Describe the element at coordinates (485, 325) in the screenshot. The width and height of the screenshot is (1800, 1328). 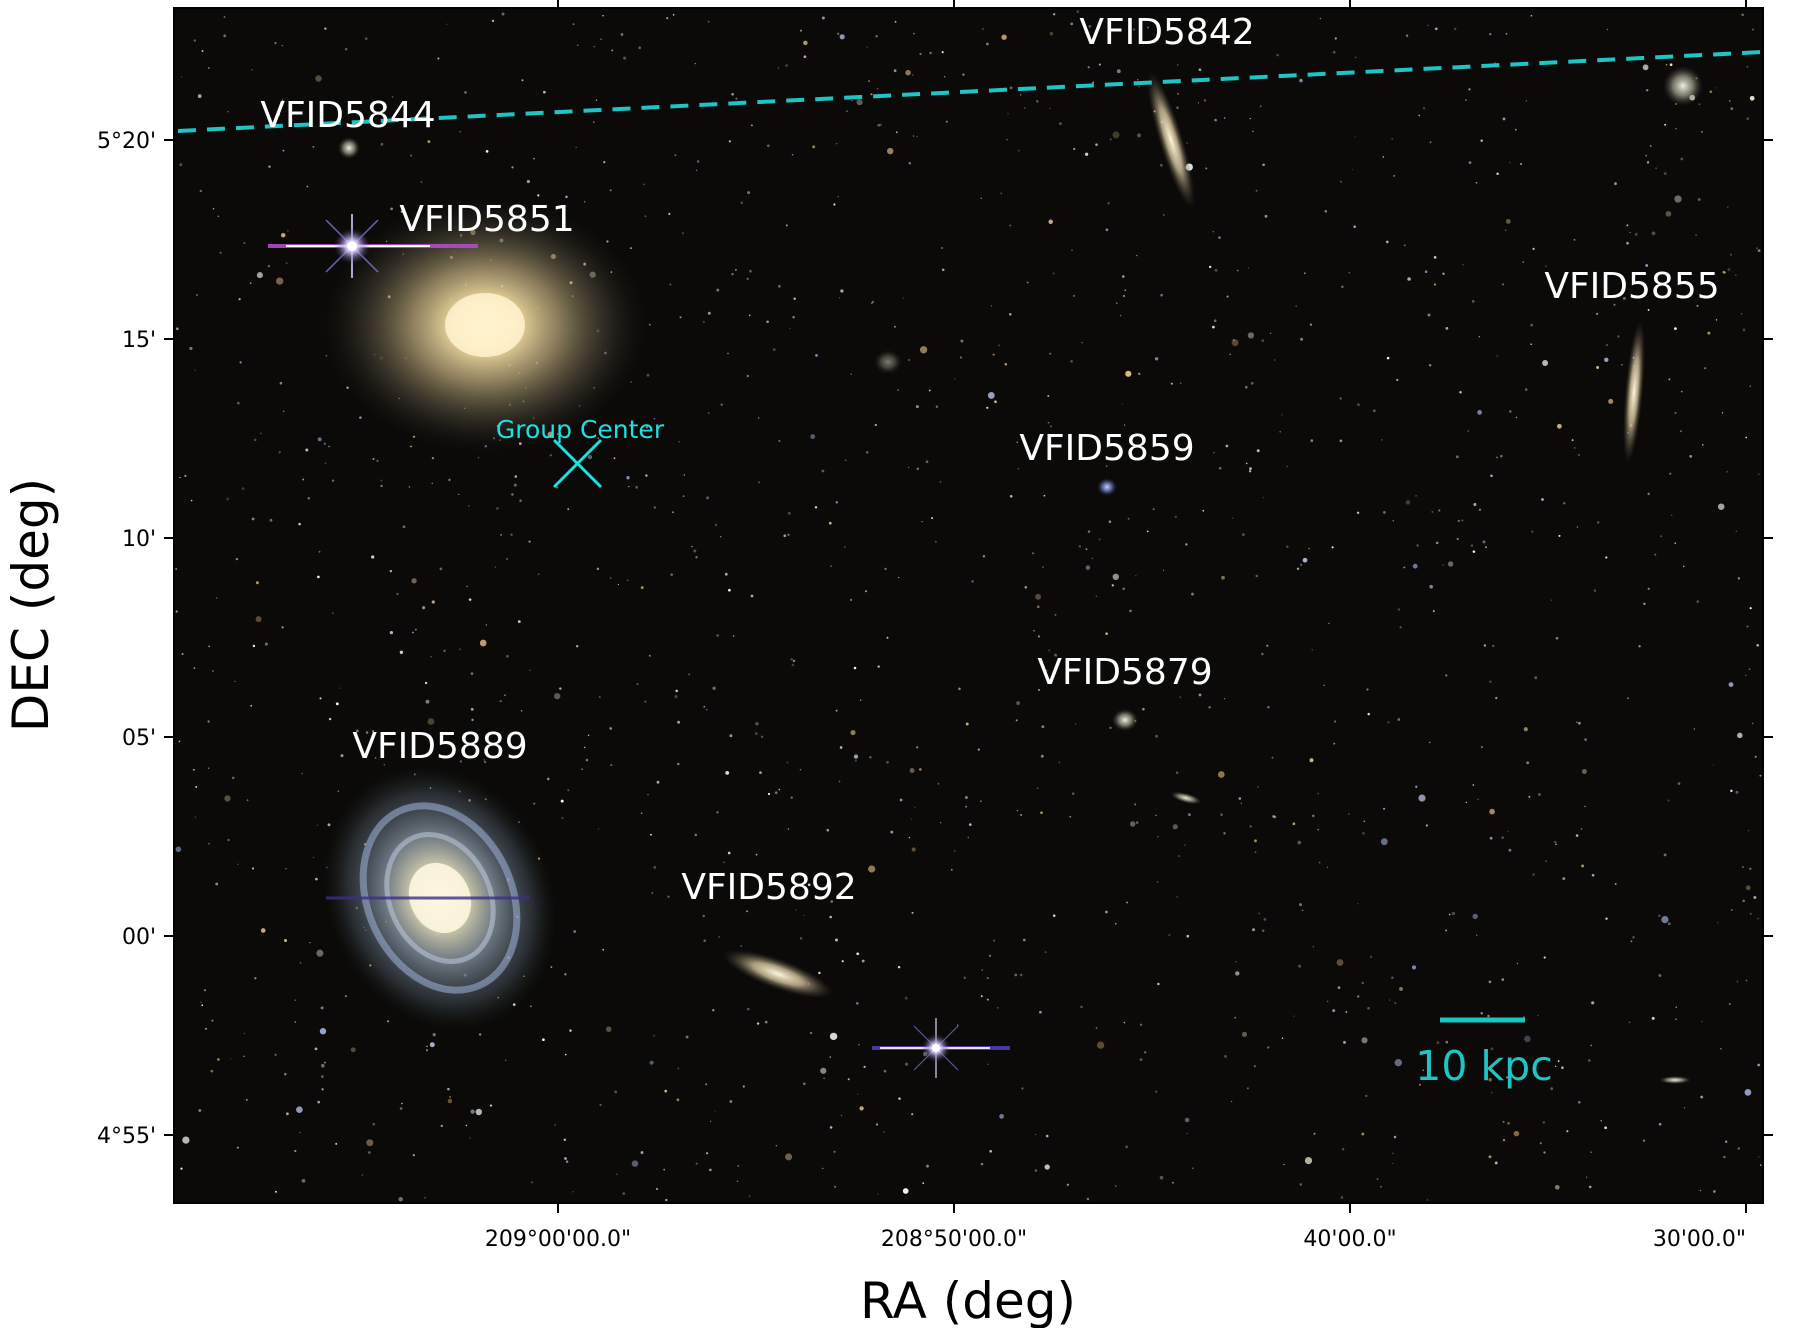
I see `galaxy-vfid5851-core` at that location.